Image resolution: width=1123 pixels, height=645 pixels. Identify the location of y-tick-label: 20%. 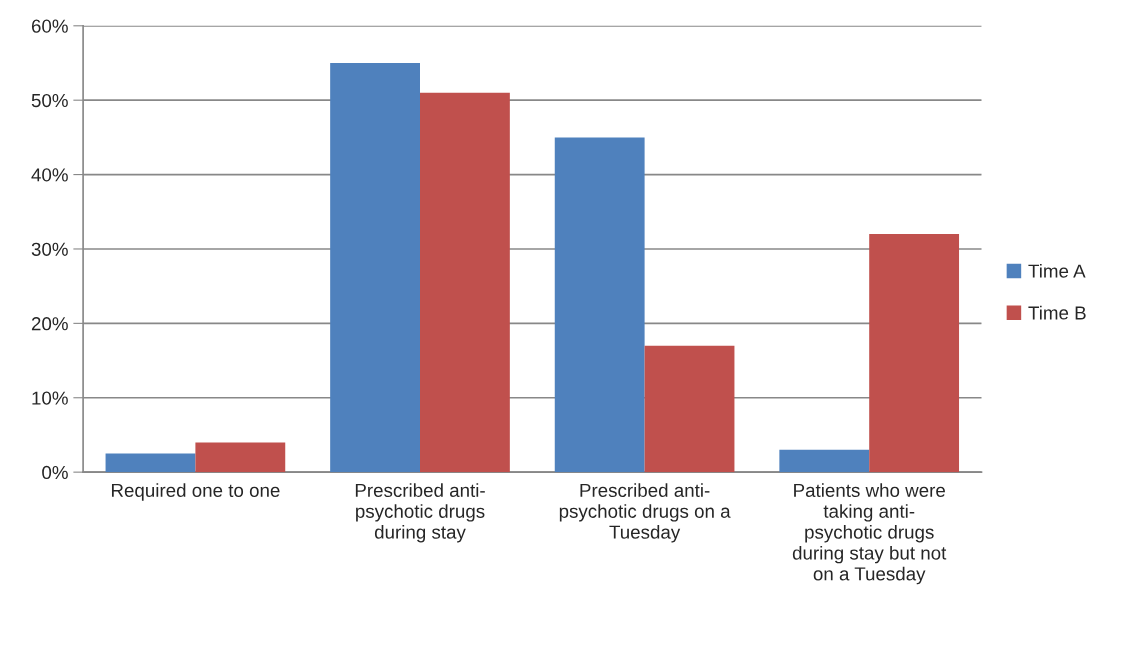
(49, 324).